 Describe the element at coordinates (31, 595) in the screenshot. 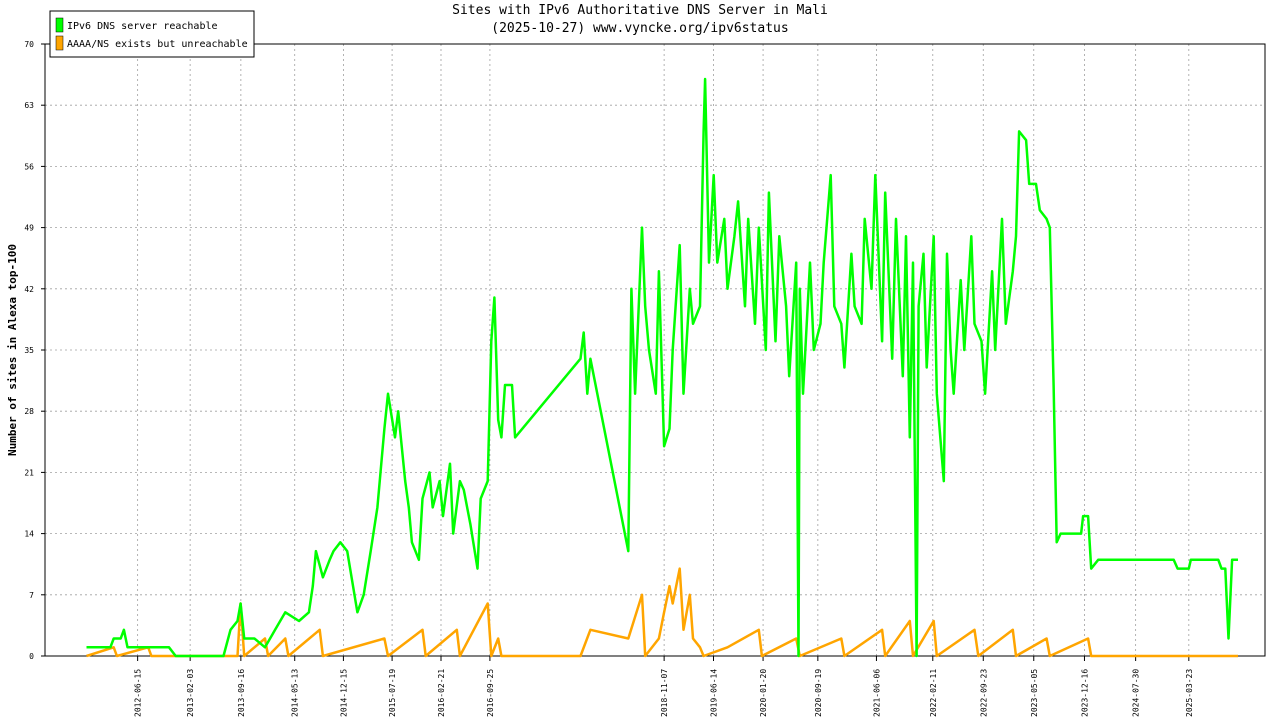

I see `y-tick-label: 7` at that location.